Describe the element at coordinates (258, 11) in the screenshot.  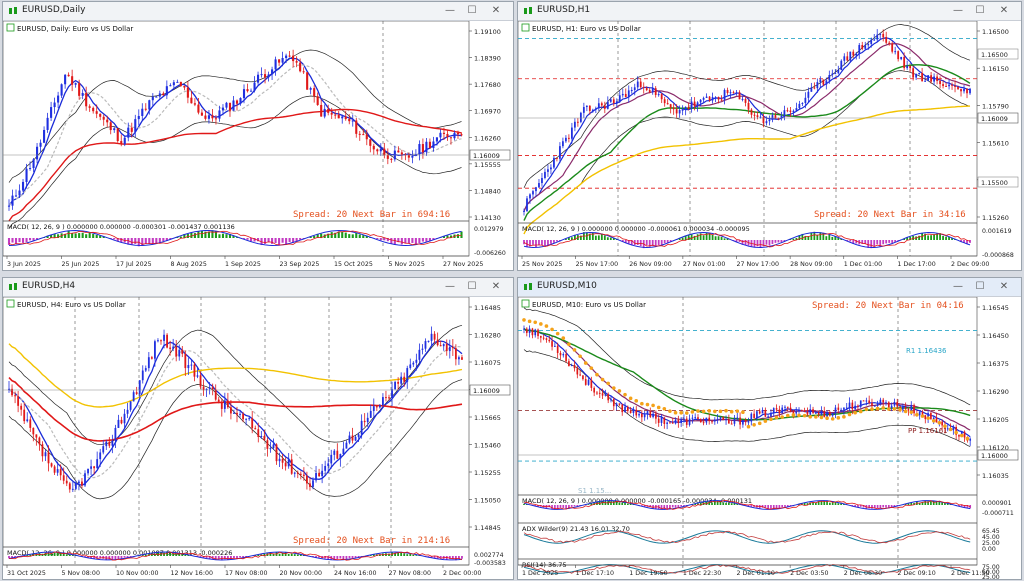
I see `window-titlebar: EURUSD,Daily — ☐ ✕` at that location.